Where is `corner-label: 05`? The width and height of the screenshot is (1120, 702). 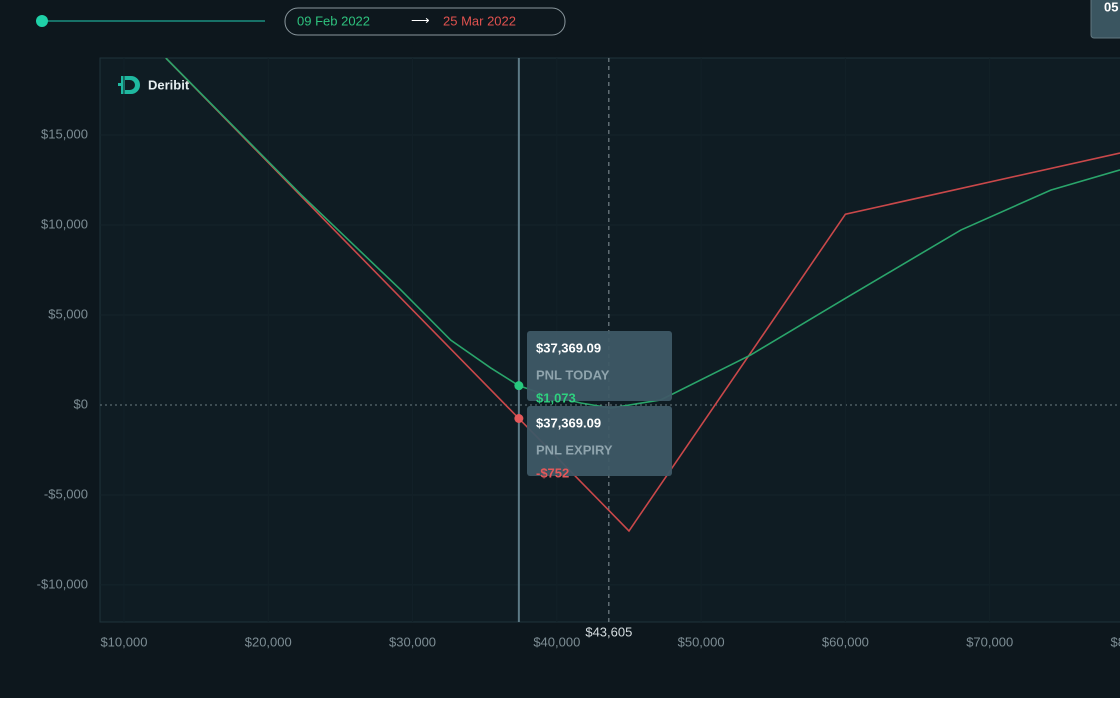
corner-label: 05 is located at coordinates (1111, 7).